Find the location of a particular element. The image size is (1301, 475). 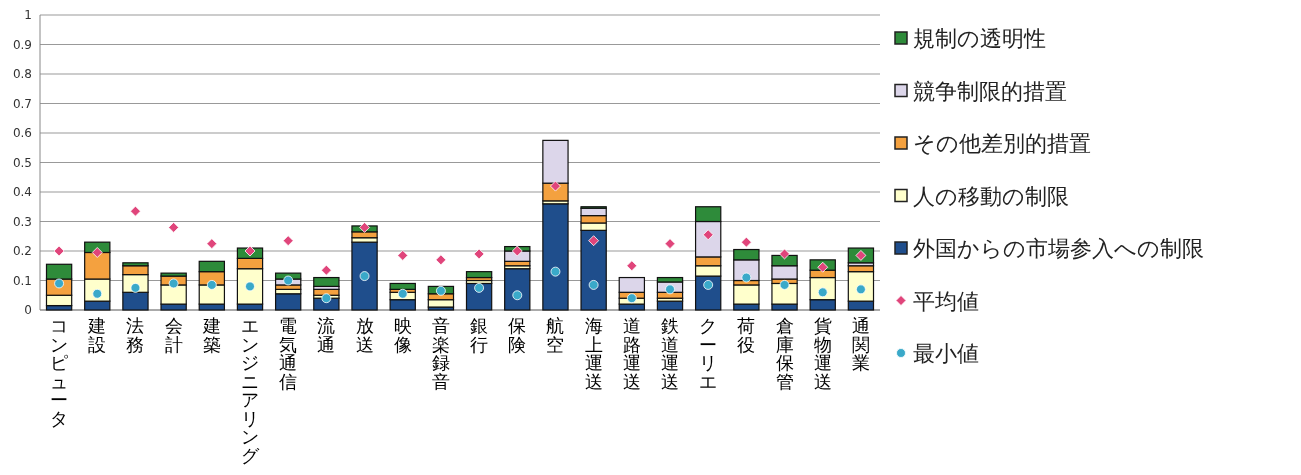

x-tick-label: エンジニアリング is located at coordinates (250, 390).